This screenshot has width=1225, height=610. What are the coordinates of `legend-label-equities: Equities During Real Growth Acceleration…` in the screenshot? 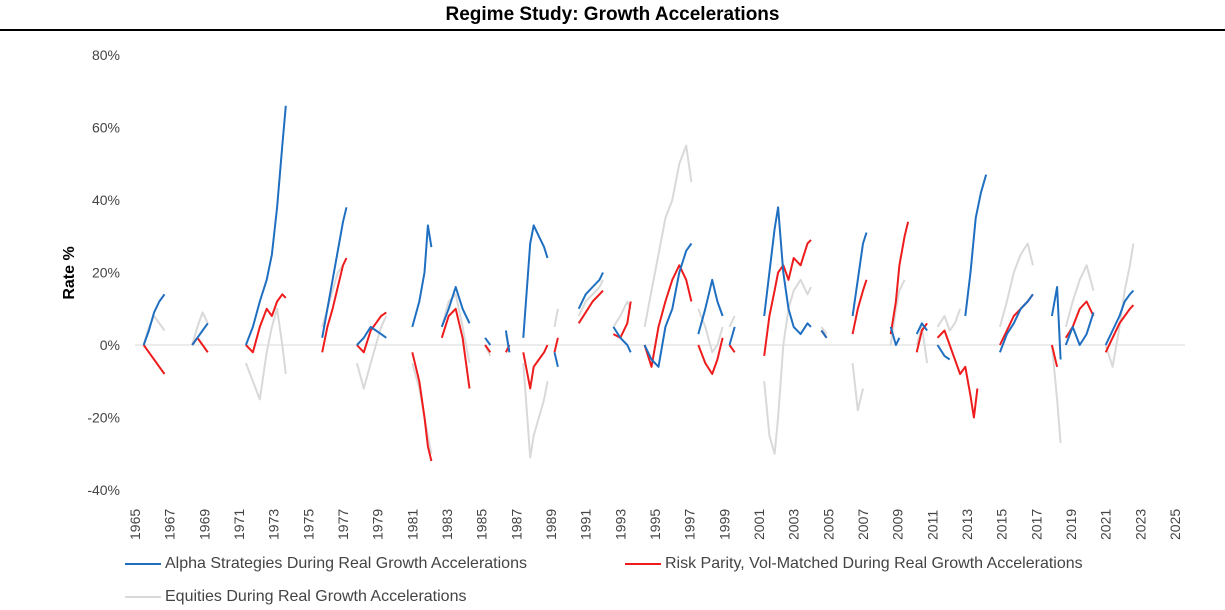 It's located at (316, 596).